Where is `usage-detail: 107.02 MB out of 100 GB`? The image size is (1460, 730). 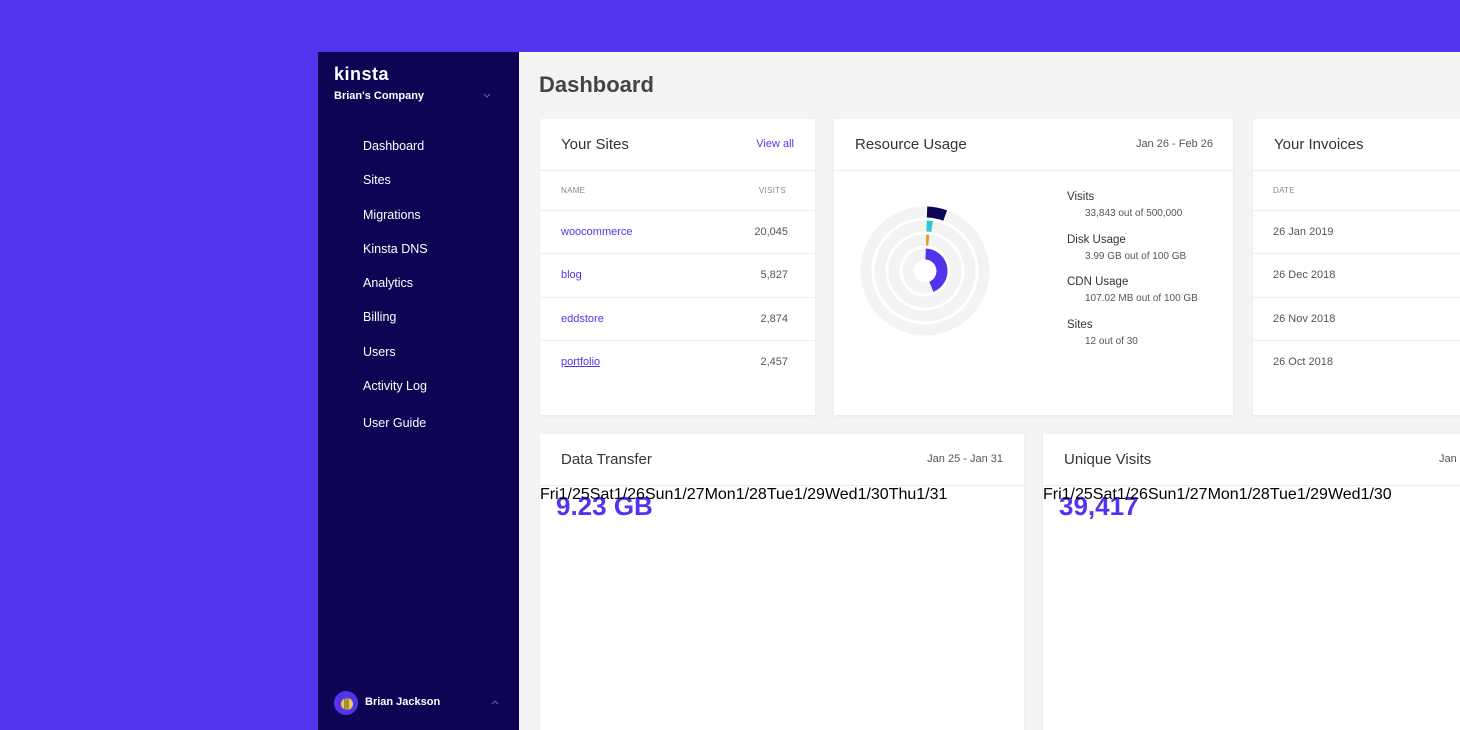
usage-detail: 107.02 MB out of 100 GB is located at coordinates (1141, 299).